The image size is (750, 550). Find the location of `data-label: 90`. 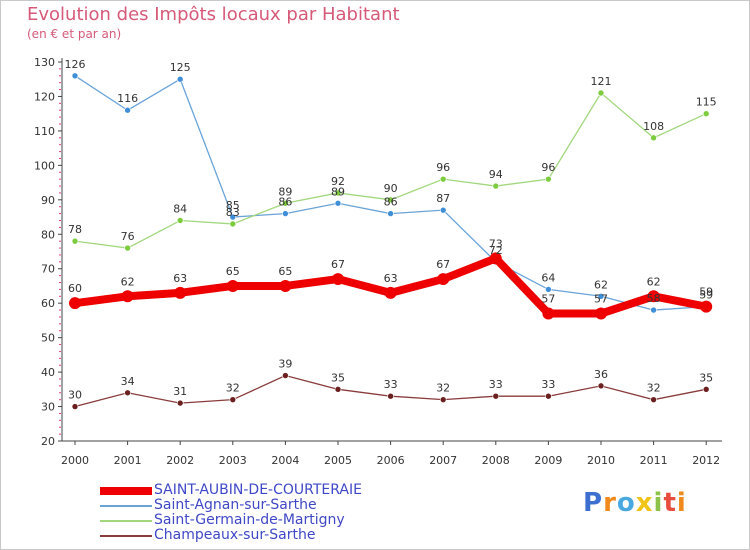

data-label: 90 is located at coordinates (391, 188).